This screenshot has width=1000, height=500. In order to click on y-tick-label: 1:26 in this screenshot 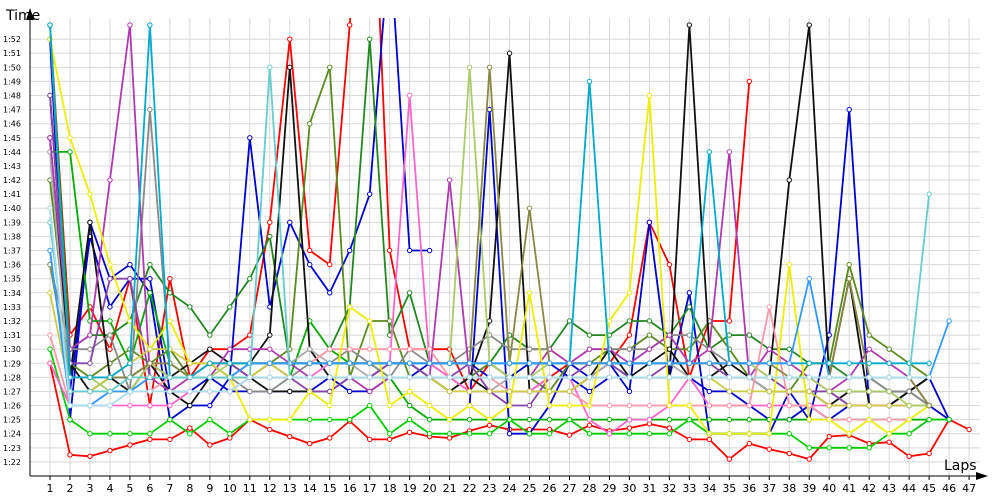, I will do `click(12, 406)`.